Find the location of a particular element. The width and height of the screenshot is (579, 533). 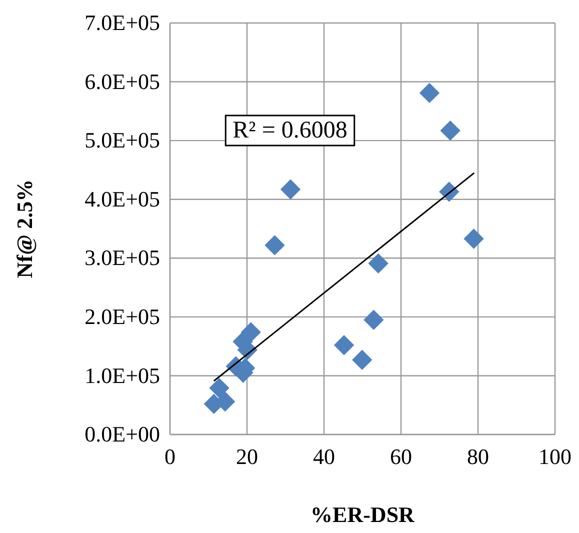

x-tick-label: 40 is located at coordinates (324, 457).